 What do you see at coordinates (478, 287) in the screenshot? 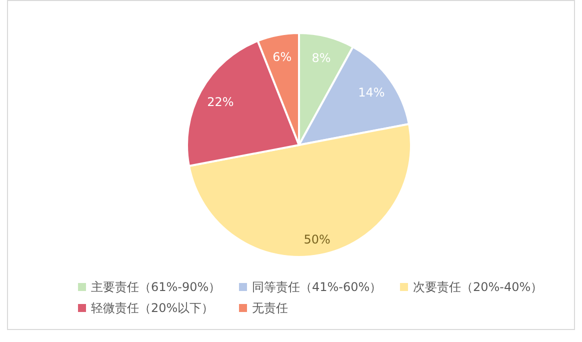
I see `legend-label: 次要责任（20%-40%）` at bounding box center [478, 287].